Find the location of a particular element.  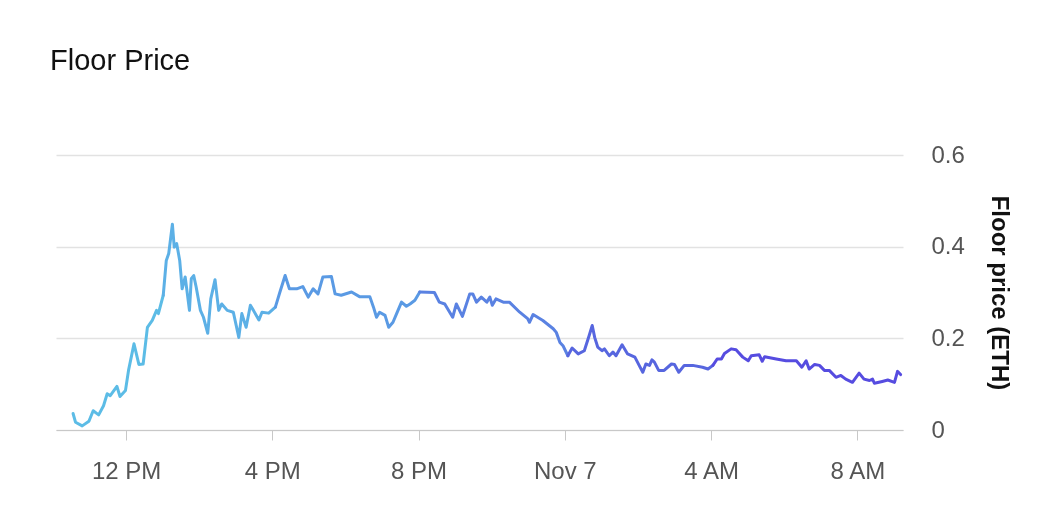

x-tick-label: 8 AM is located at coordinates (858, 470).